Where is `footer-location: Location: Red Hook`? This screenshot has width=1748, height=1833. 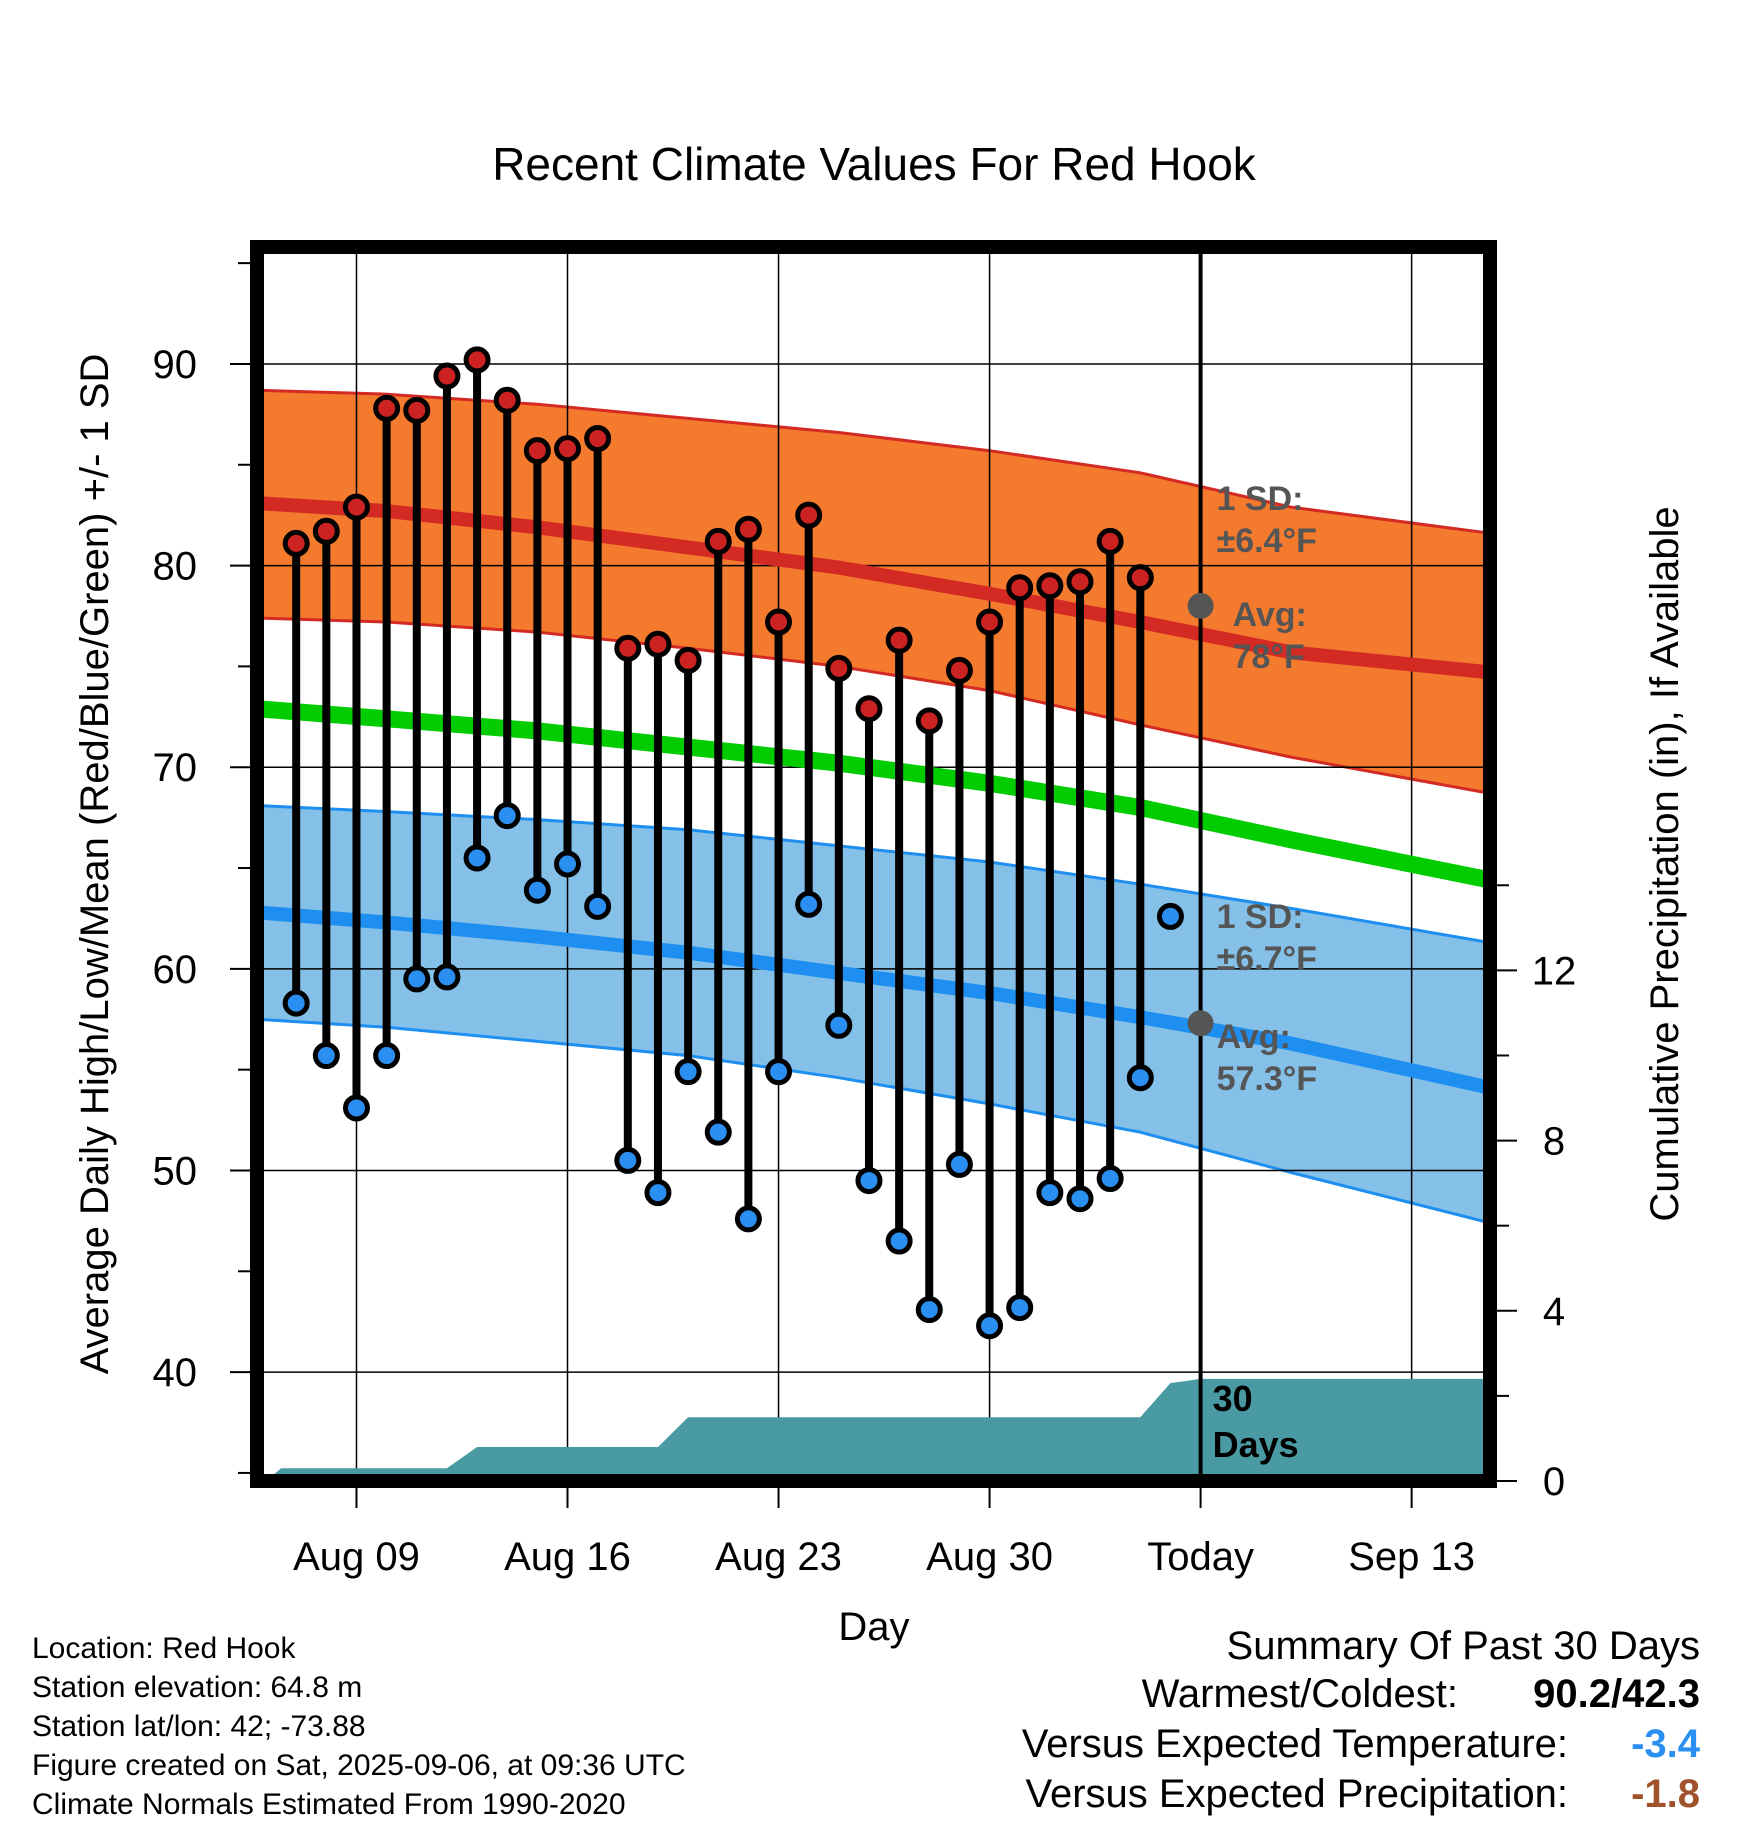
footer-location: Location: Red Hook is located at coordinates (164, 1648).